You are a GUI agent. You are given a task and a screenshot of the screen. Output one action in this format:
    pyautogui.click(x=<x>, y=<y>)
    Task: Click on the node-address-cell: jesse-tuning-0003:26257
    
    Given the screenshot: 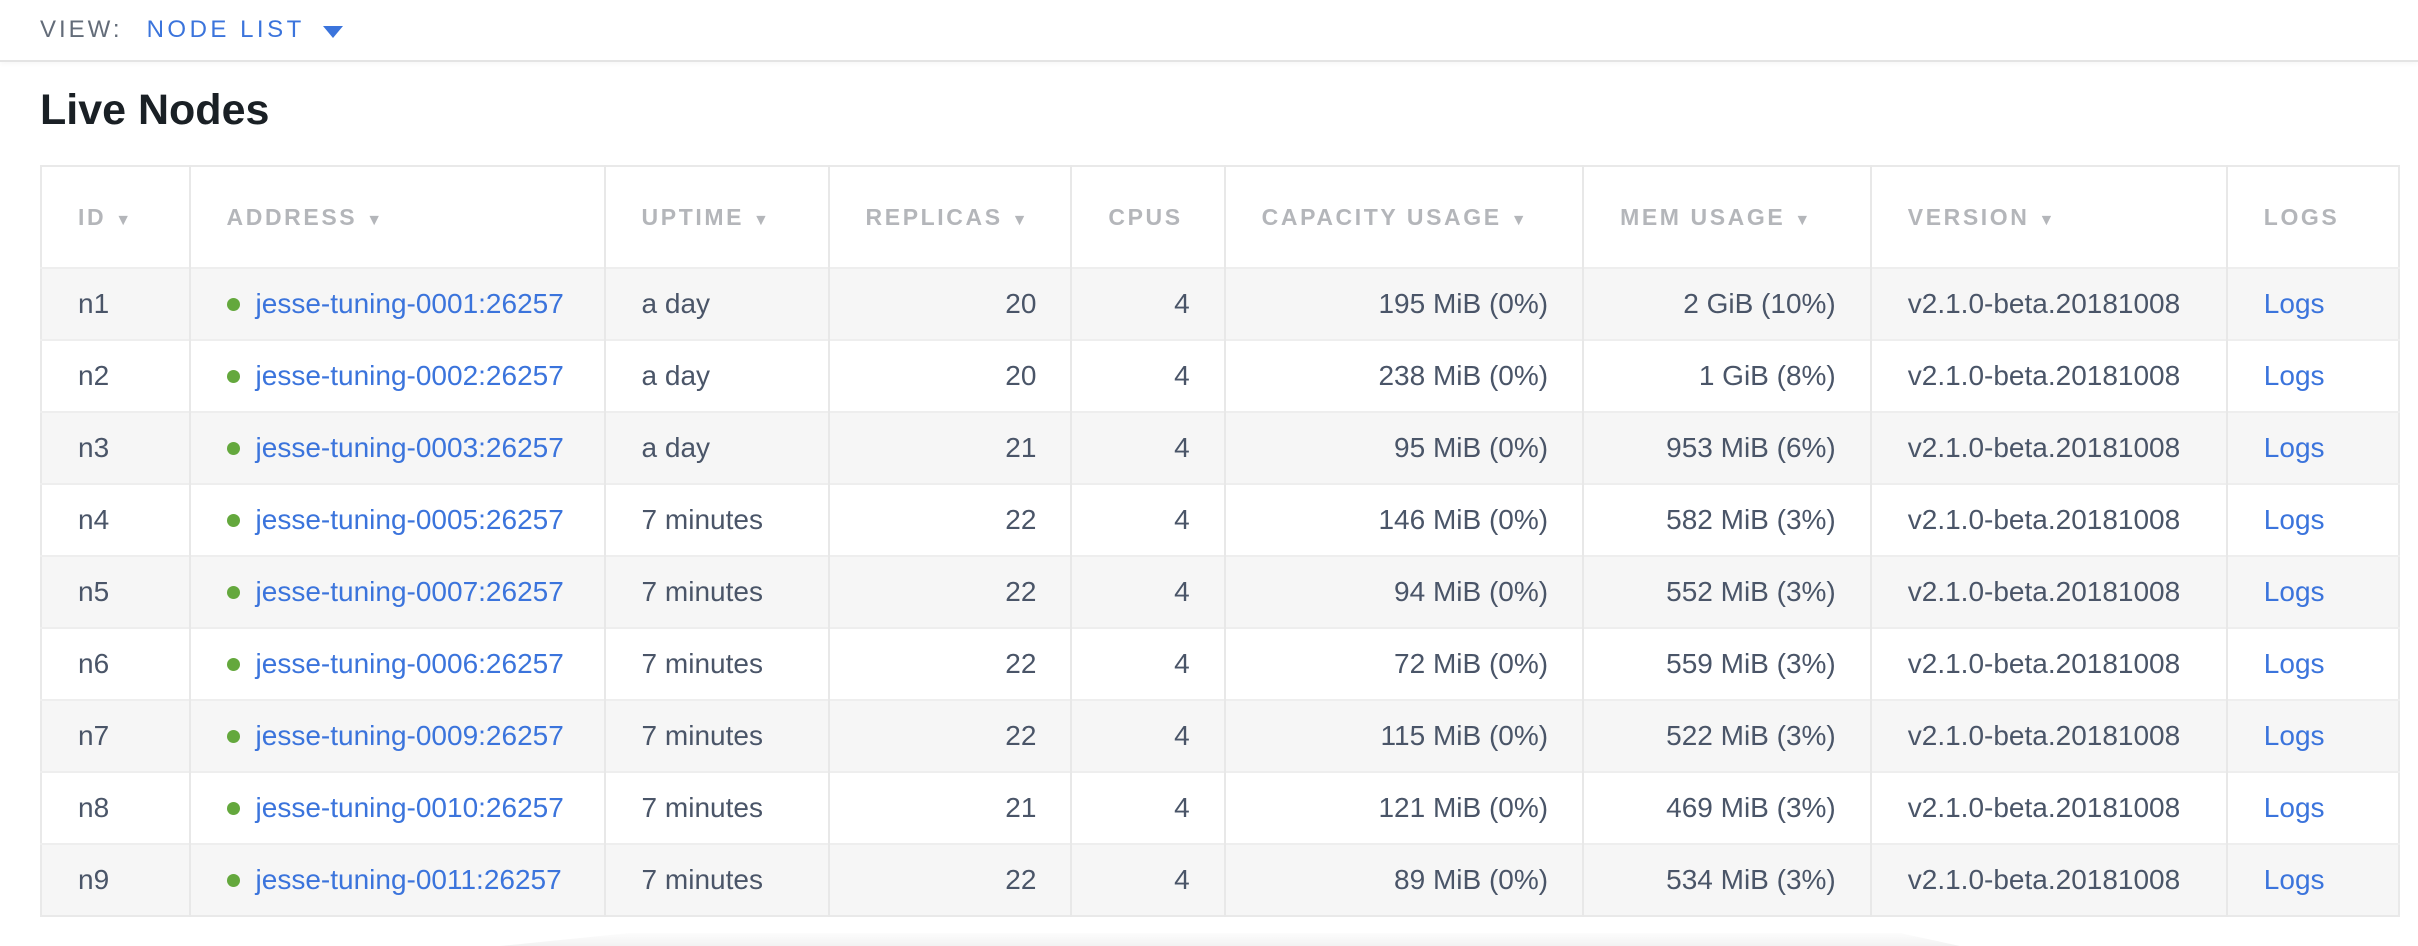 What is the action you would take?
    pyautogui.click(x=396, y=448)
    